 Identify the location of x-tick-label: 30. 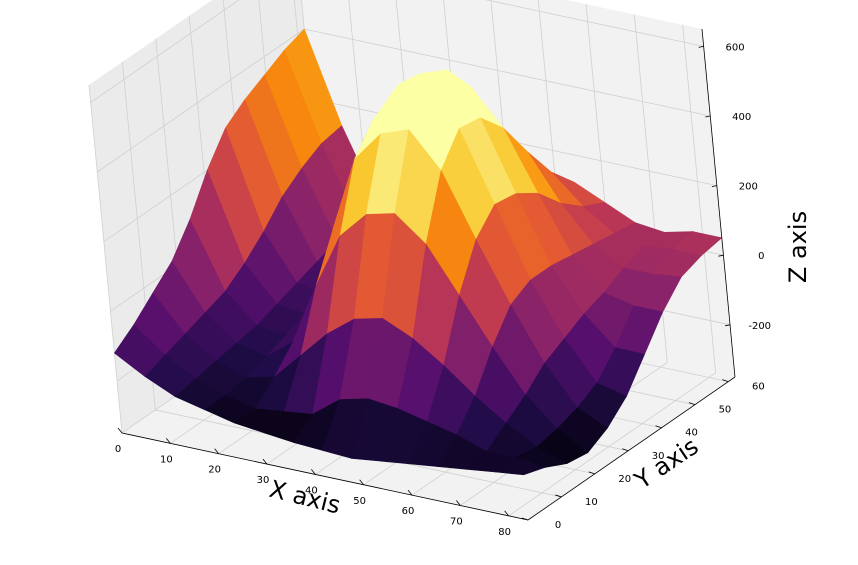
(263, 480).